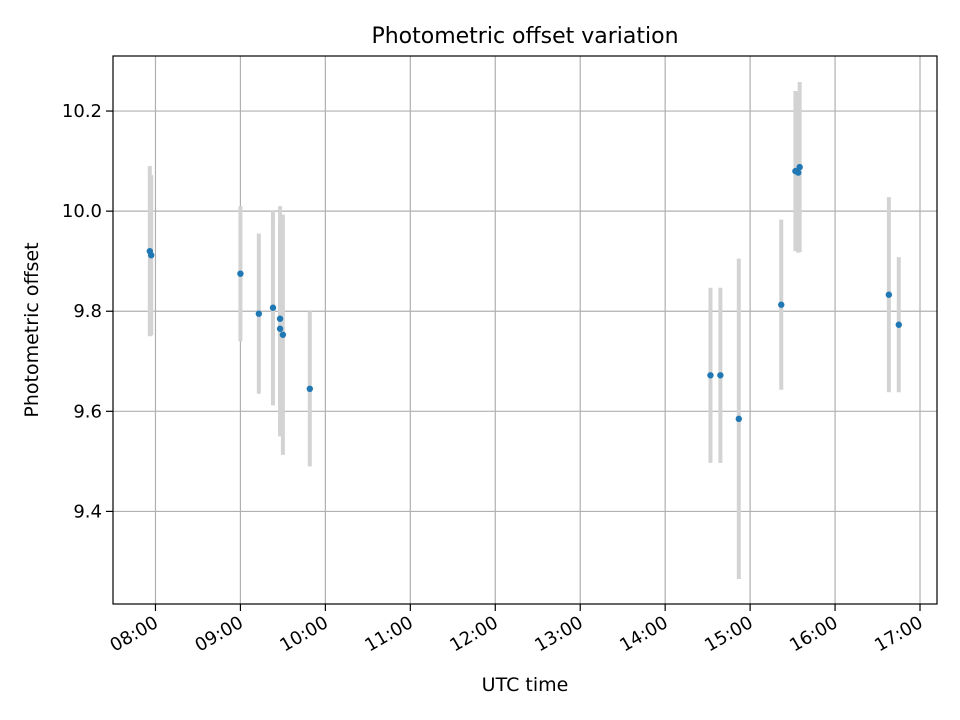  I want to click on y-tick-label: 10.0, so click(82, 211).